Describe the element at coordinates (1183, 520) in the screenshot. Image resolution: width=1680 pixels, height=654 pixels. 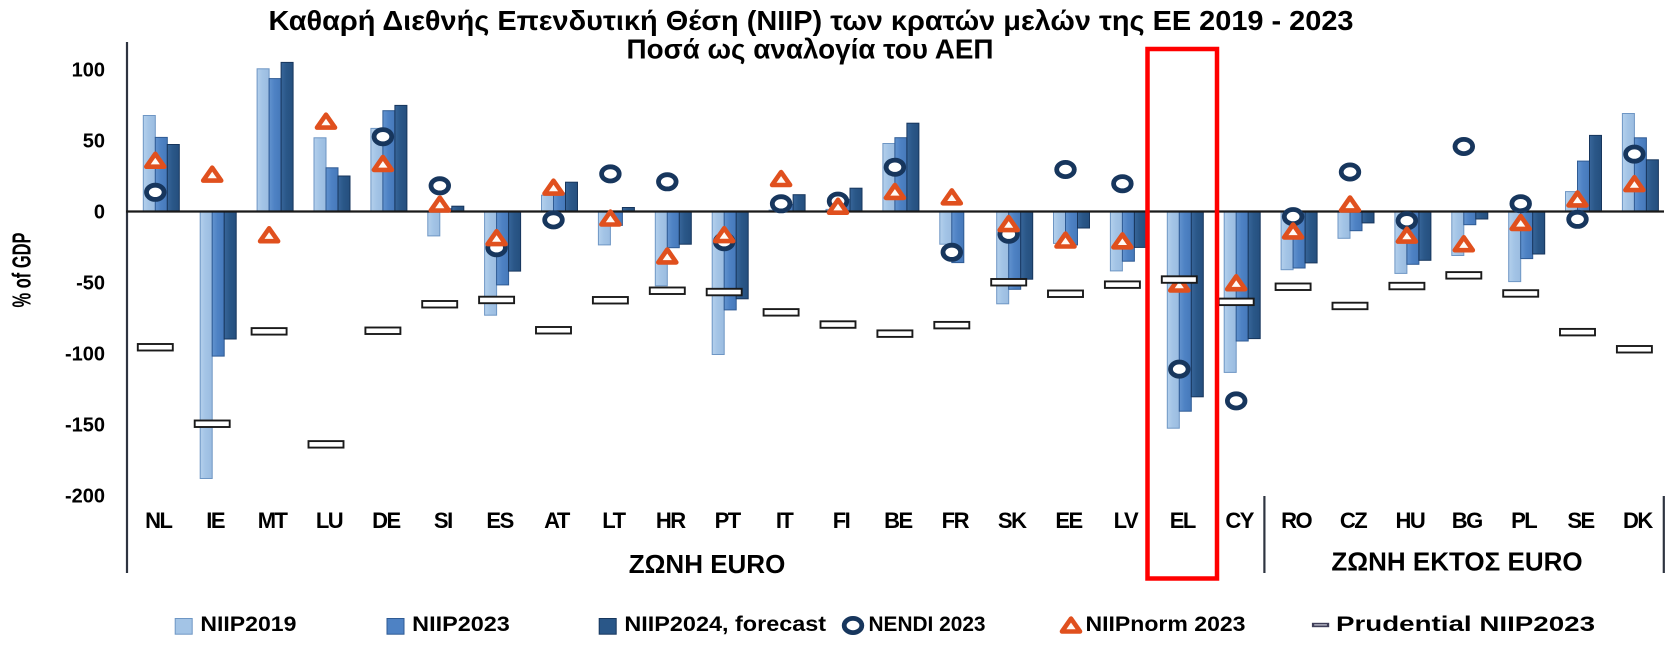
I see `svg-text: EL` at that location.